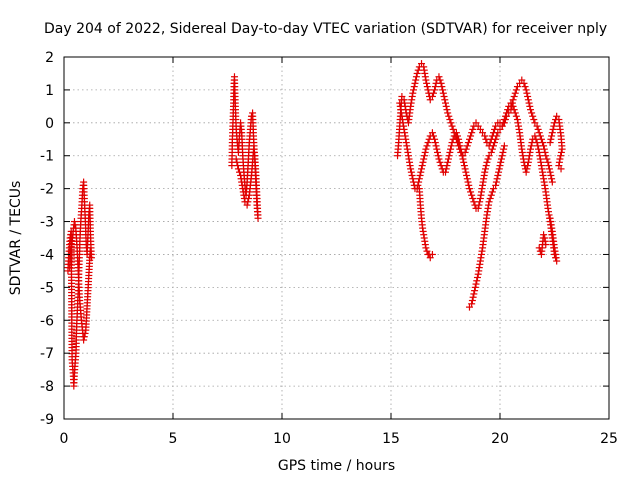 This screenshot has height=480, width=640. I want to click on x-tick-label: 0, so click(64, 439).